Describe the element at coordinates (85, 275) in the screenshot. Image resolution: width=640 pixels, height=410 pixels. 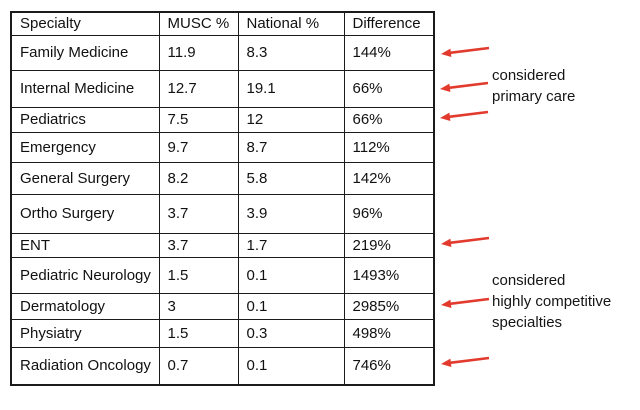
I see `specialty-cell: Pediatric Neurology` at that location.